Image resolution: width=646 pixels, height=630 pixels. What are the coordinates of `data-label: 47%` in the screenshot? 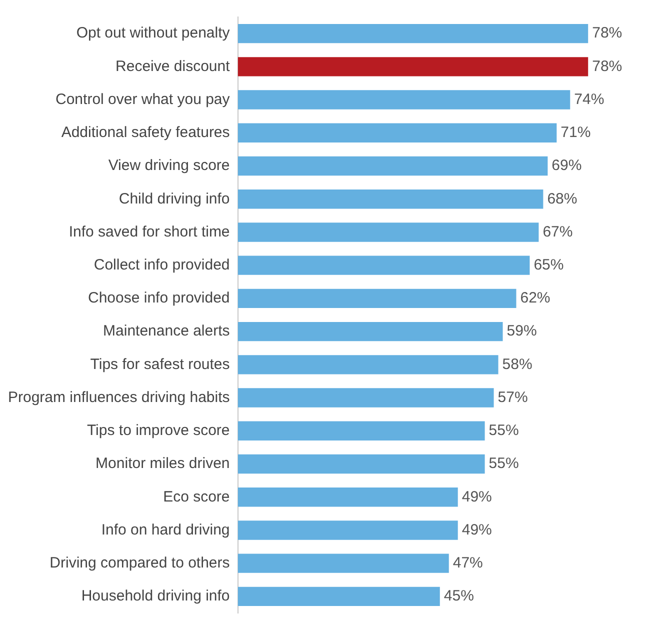 It's located at (467, 563).